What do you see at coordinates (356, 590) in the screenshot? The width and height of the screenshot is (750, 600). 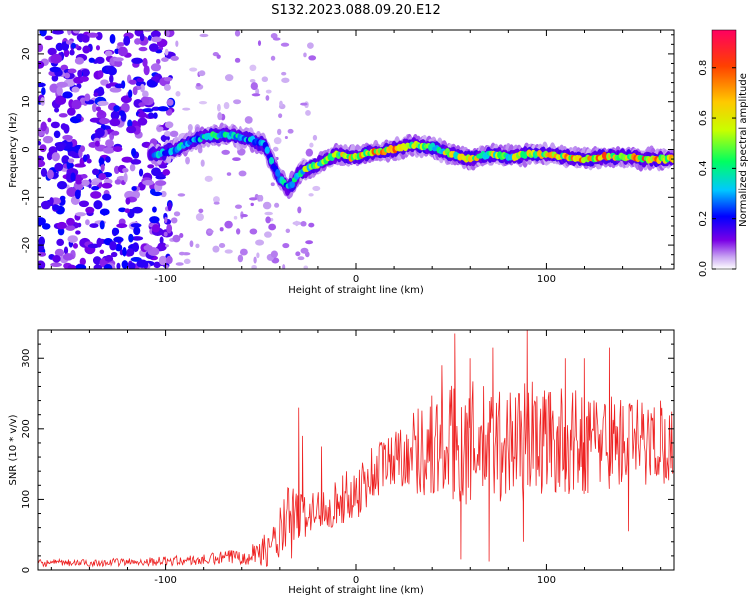 I see `snr-x-label: Height of straight line (km)` at bounding box center [356, 590].